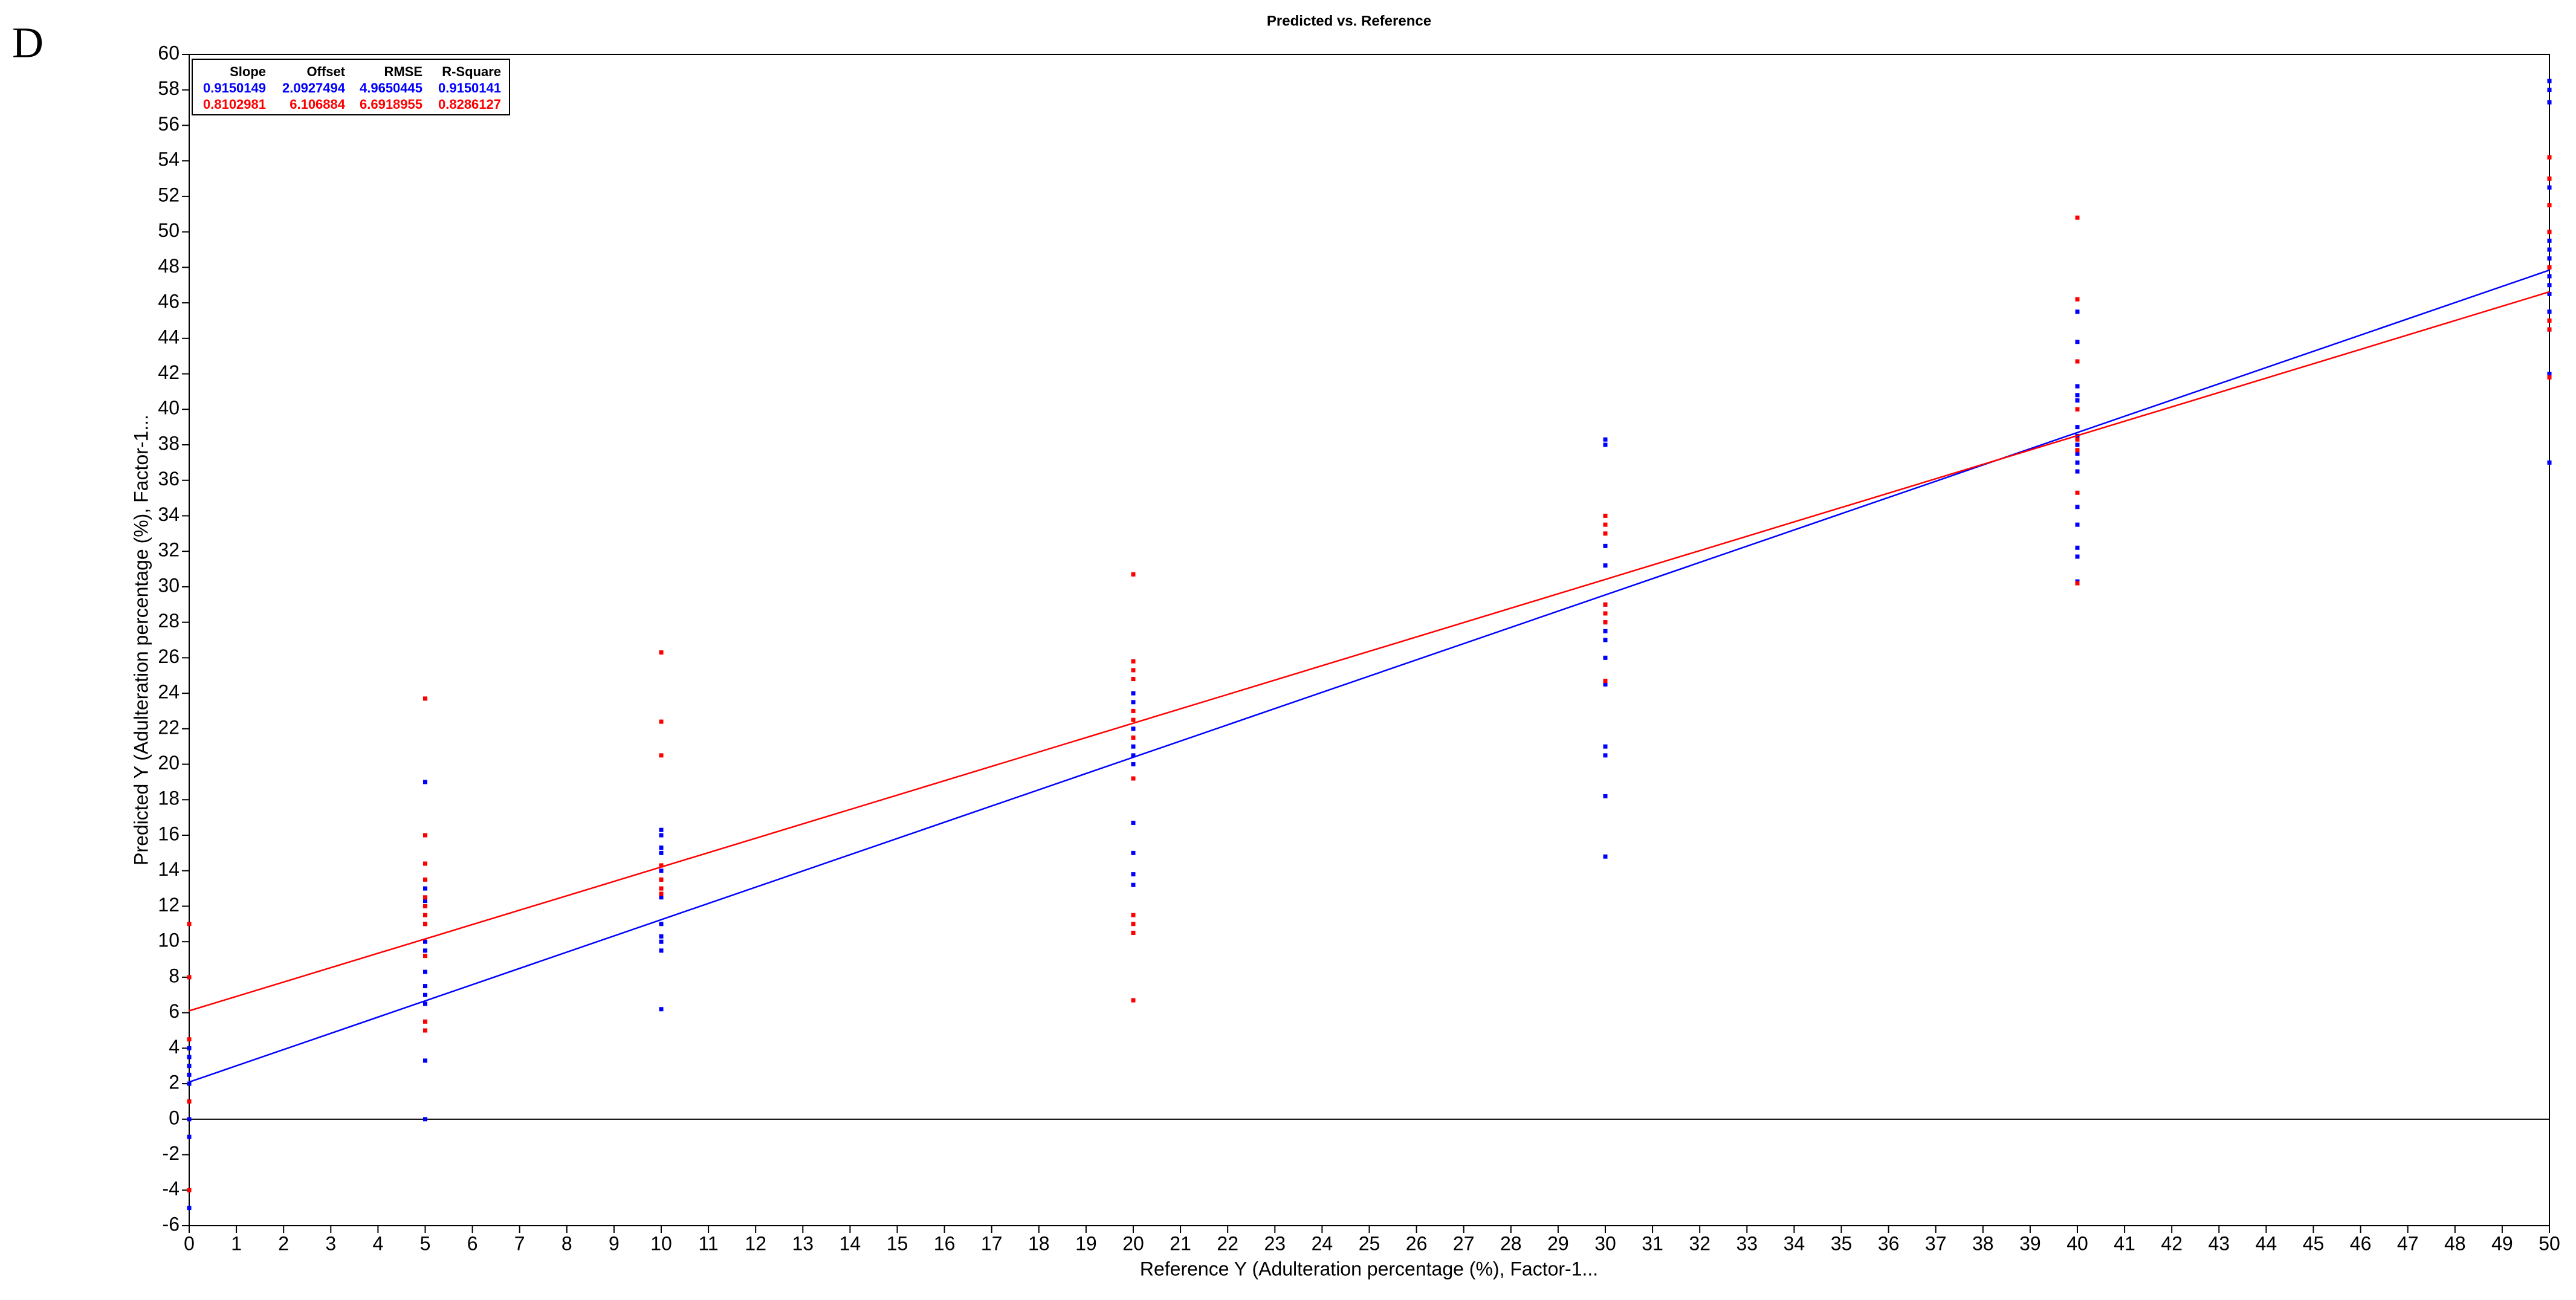 The height and width of the screenshot is (1300, 2576). What do you see at coordinates (2455, 1243) in the screenshot?
I see `x-tick-label: 48` at bounding box center [2455, 1243].